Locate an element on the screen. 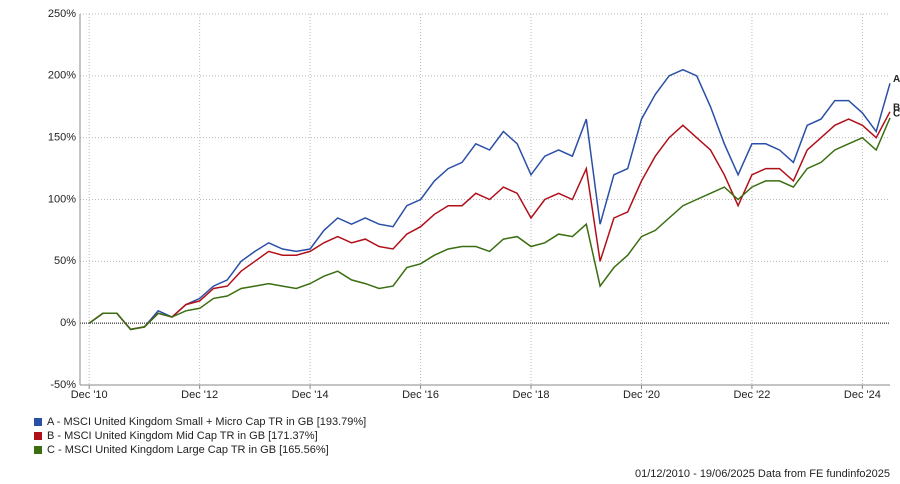  y-tick-label: 50% is located at coordinates (65, 261).